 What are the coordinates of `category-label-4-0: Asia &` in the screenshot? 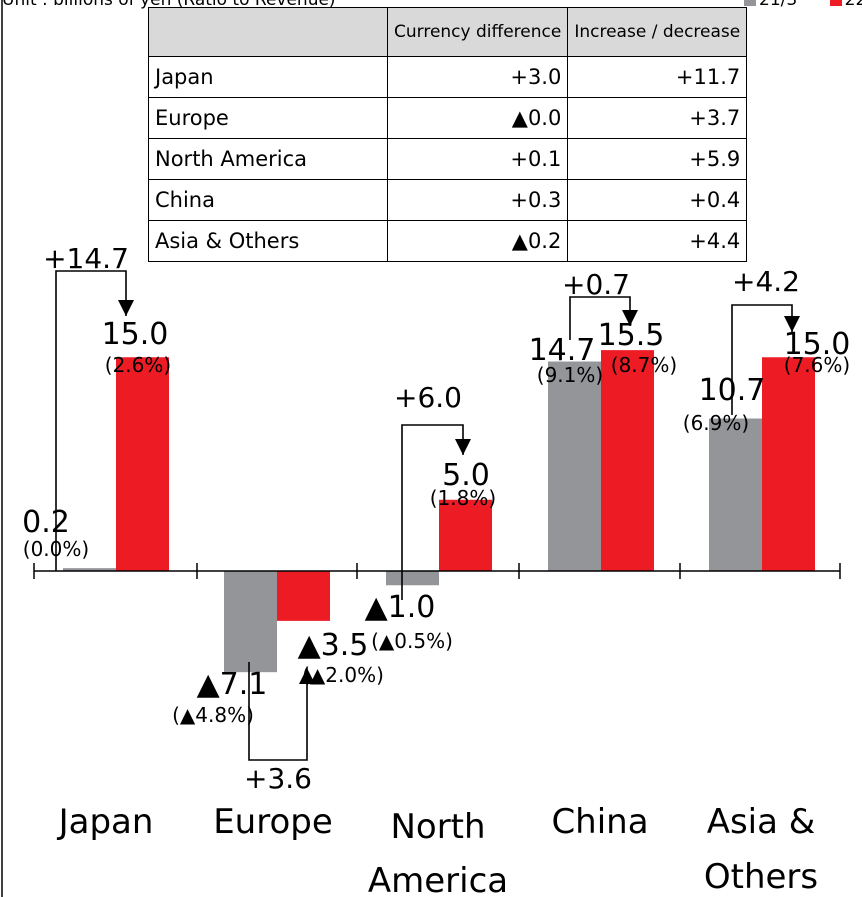 It's located at (761, 822).